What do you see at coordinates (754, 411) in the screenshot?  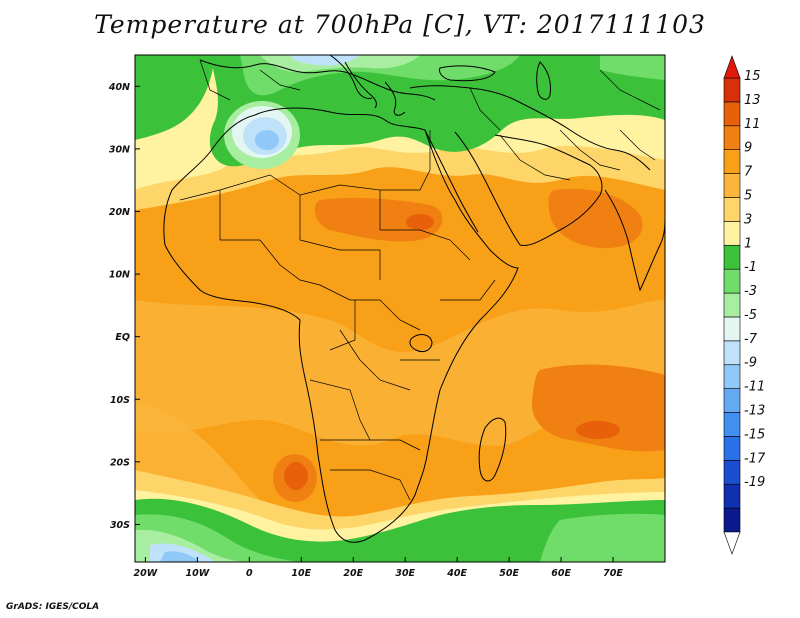 I see `colorbar-label: -13` at bounding box center [754, 411].